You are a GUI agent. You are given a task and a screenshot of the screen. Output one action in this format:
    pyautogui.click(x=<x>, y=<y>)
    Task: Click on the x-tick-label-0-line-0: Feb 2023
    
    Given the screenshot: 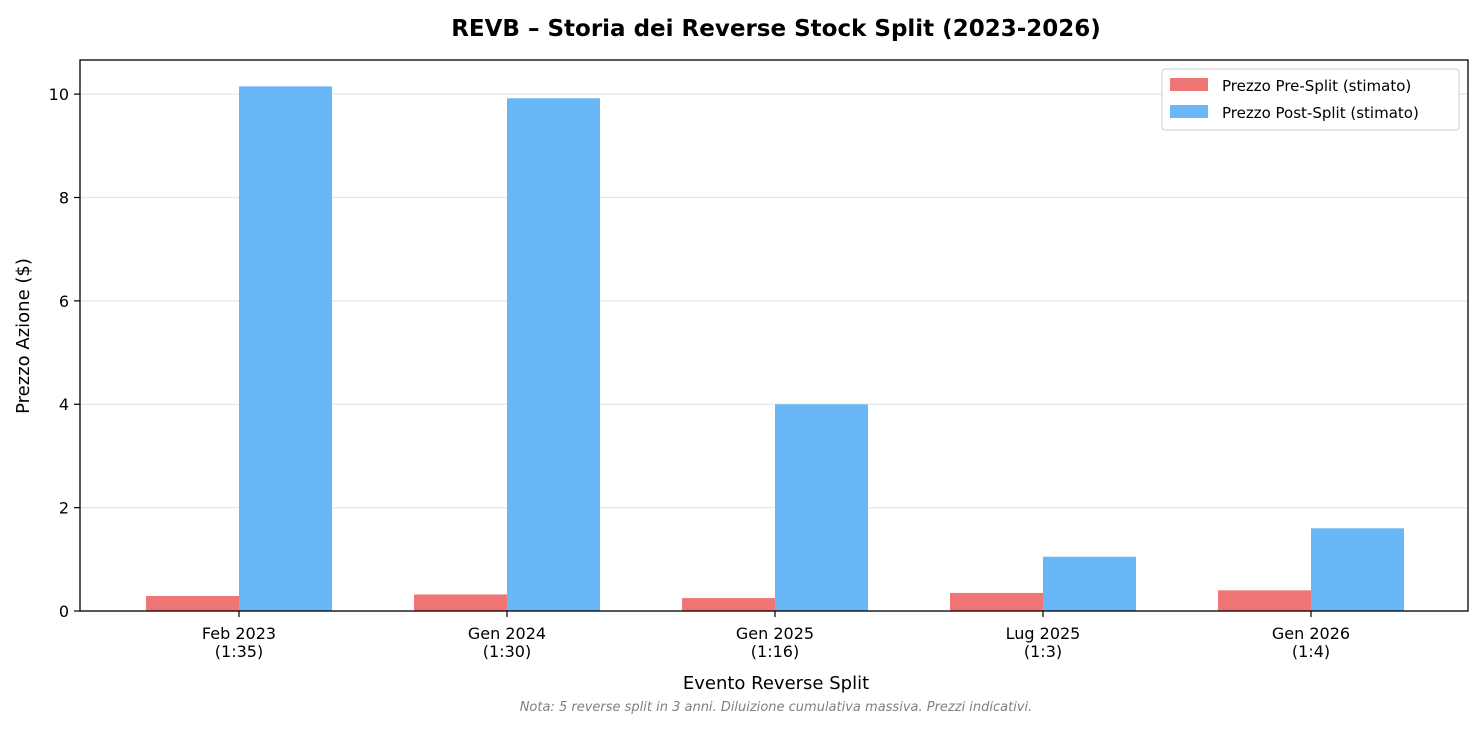 What is the action you would take?
    pyautogui.click(x=239, y=633)
    